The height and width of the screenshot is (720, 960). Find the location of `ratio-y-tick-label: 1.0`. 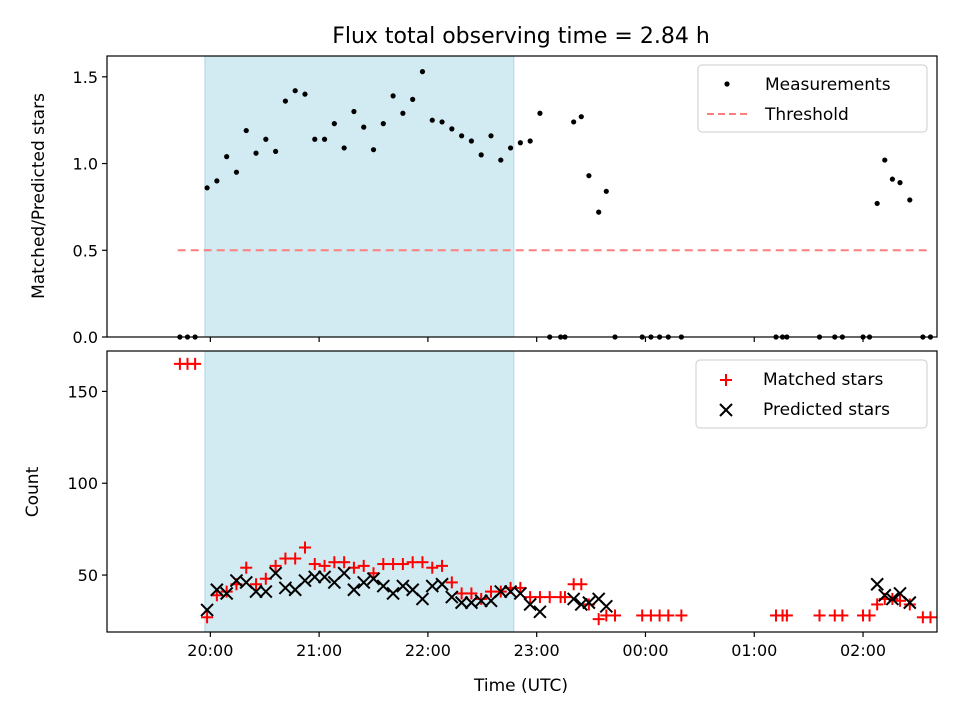

ratio-y-tick-label: 1.0 is located at coordinates (85, 164).